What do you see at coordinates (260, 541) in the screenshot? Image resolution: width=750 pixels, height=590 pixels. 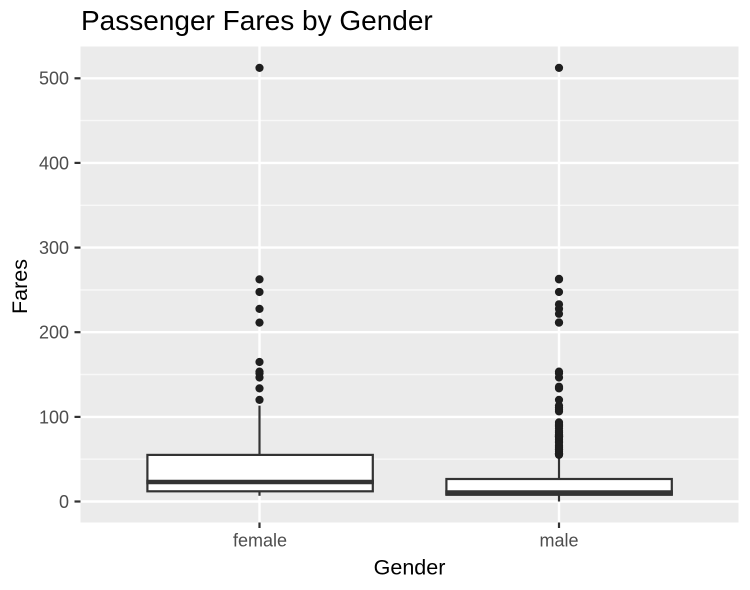 I see `svg-text: female` at bounding box center [260, 541].